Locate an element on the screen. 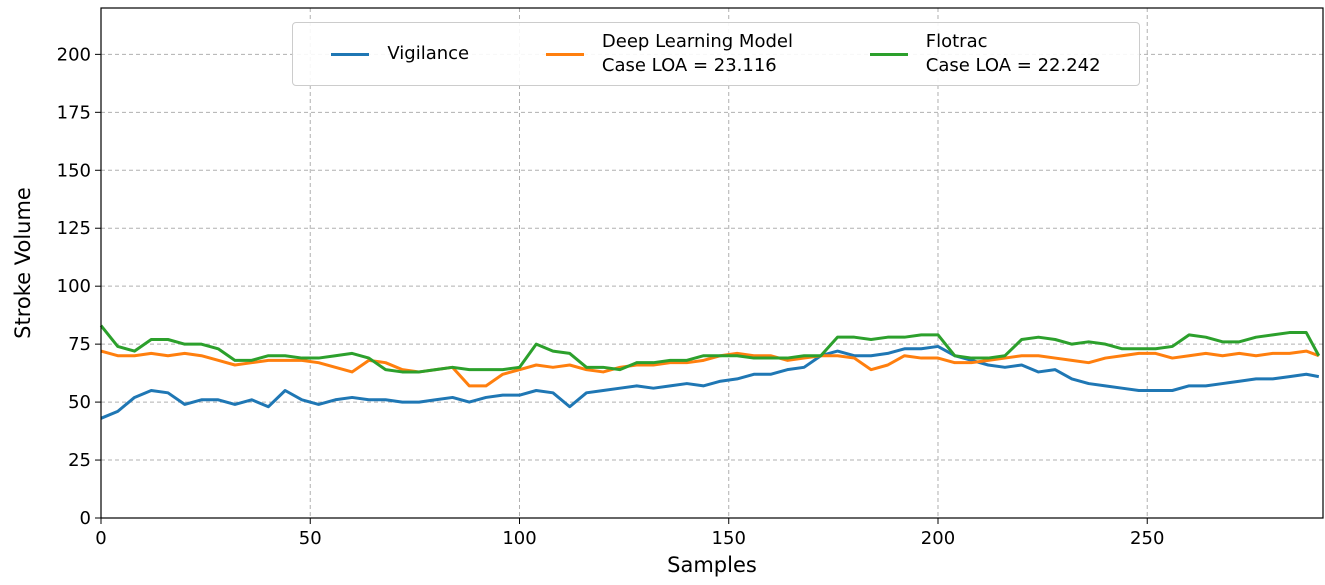  x-tick-label: 100 is located at coordinates (519, 538).